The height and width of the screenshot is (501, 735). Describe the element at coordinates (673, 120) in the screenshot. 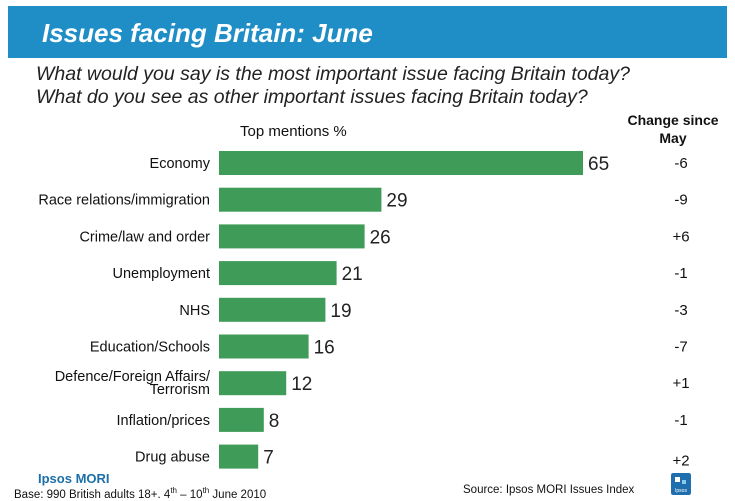

I see `change-header-line-1: Change since` at that location.